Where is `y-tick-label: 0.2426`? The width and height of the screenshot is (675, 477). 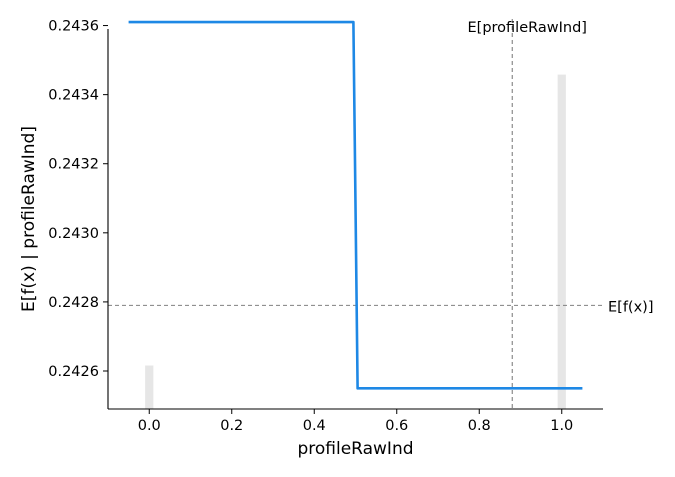 y-tick-label: 0.2426 is located at coordinates (73, 372).